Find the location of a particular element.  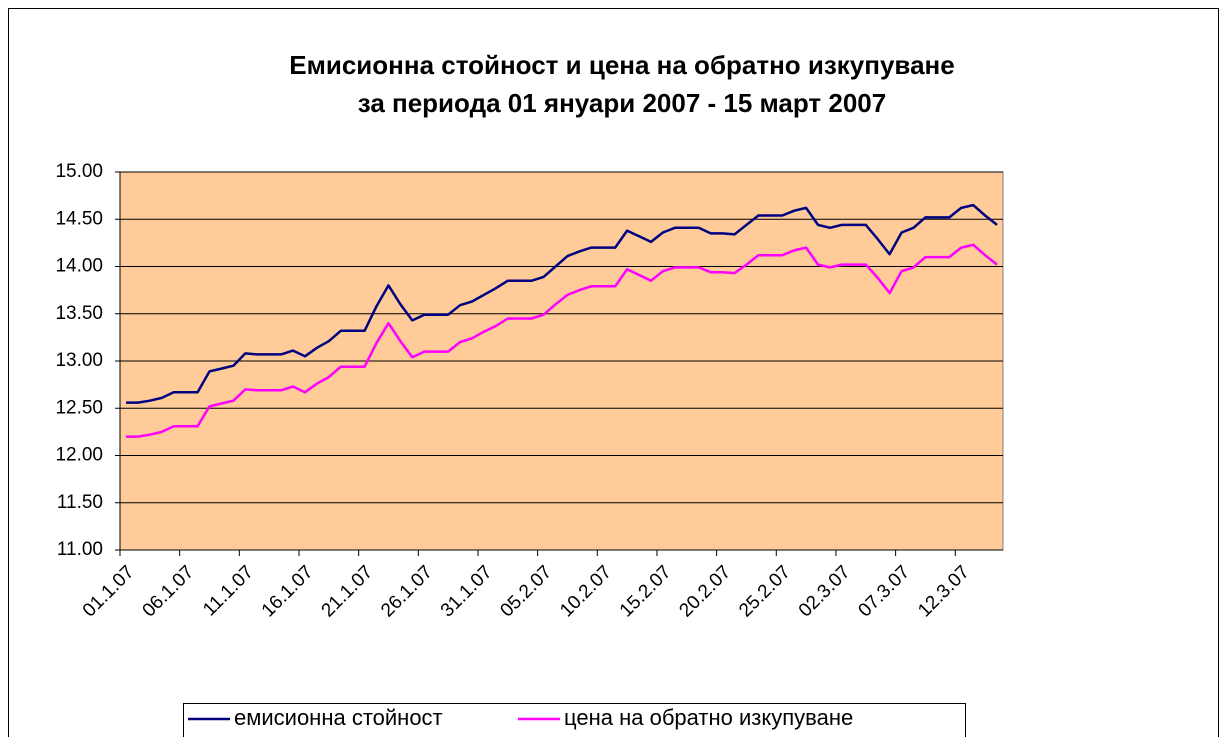

legend-label: цена на обратно изкупуване is located at coordinates (708, 717).